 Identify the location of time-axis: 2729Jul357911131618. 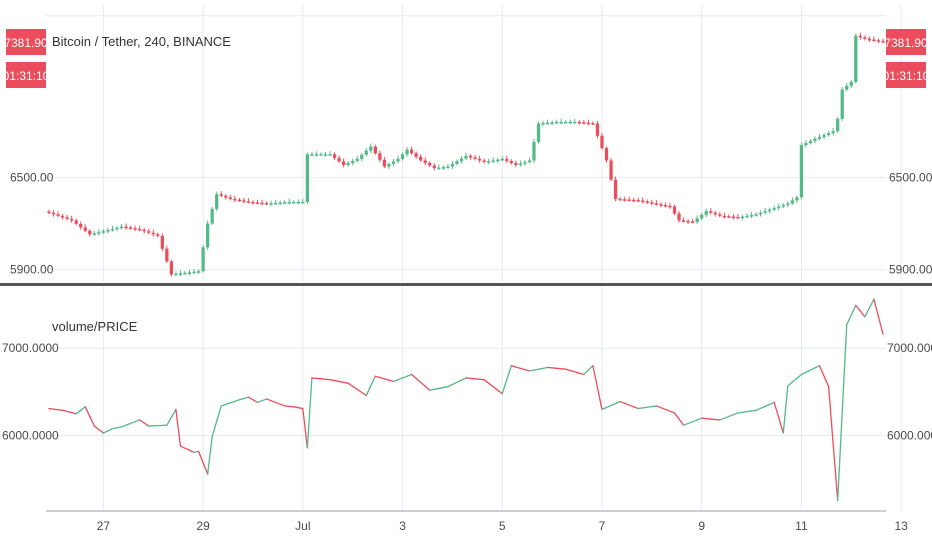
(514, 526).